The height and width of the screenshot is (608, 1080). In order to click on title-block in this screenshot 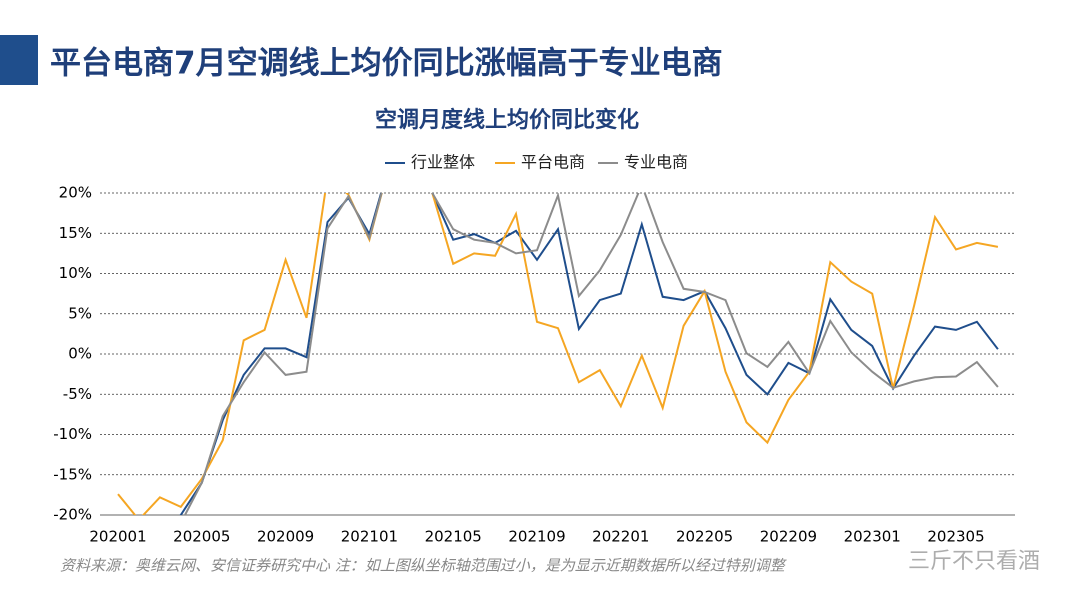, I will do `click(19, 60)`.